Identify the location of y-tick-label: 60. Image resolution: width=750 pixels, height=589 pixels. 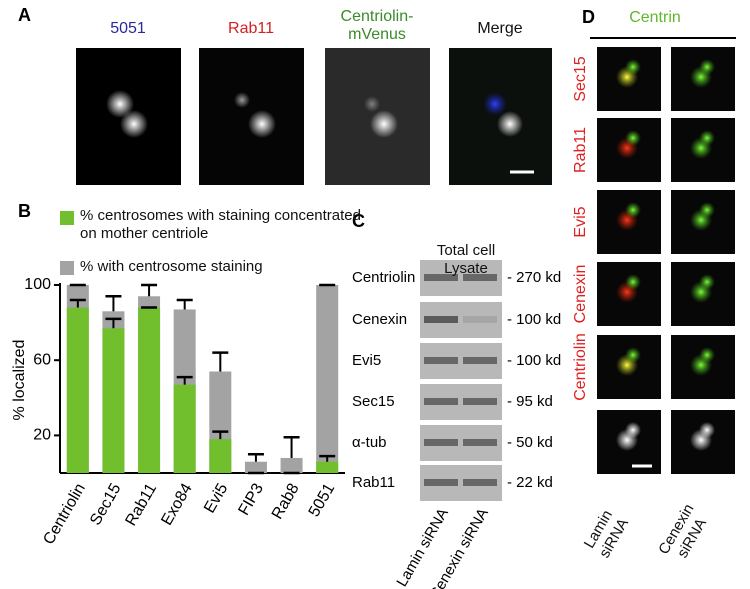
(42, 359).